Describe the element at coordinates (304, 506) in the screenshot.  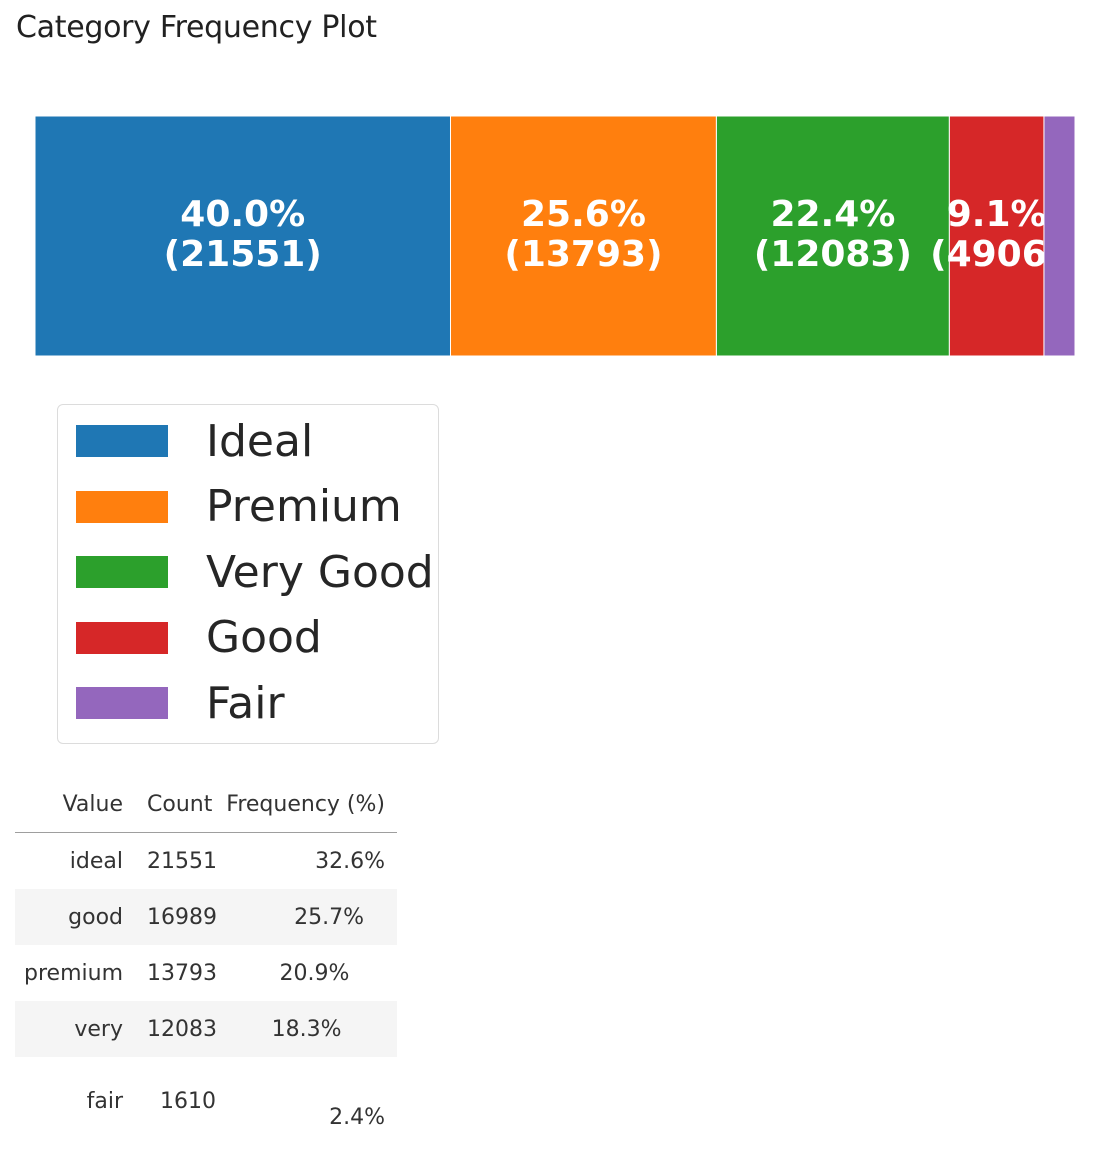
I see `legend-label: Premium` at that location.